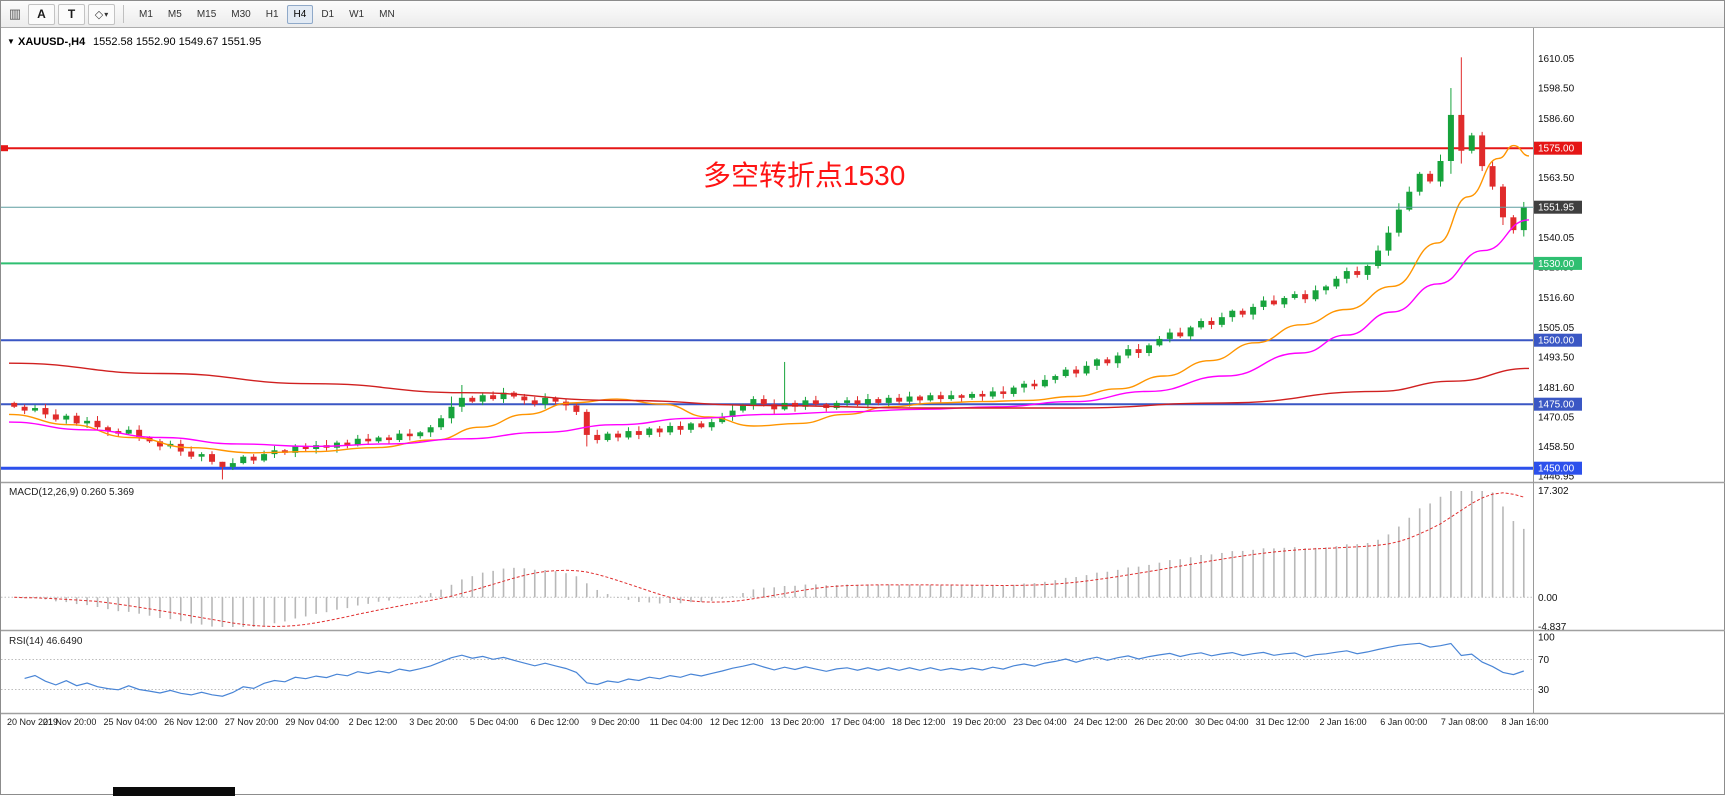 Image resolution: width=1725 pixels, height=796 pixels. I want to click on timeframe-d1: D1, so click(328, 14).